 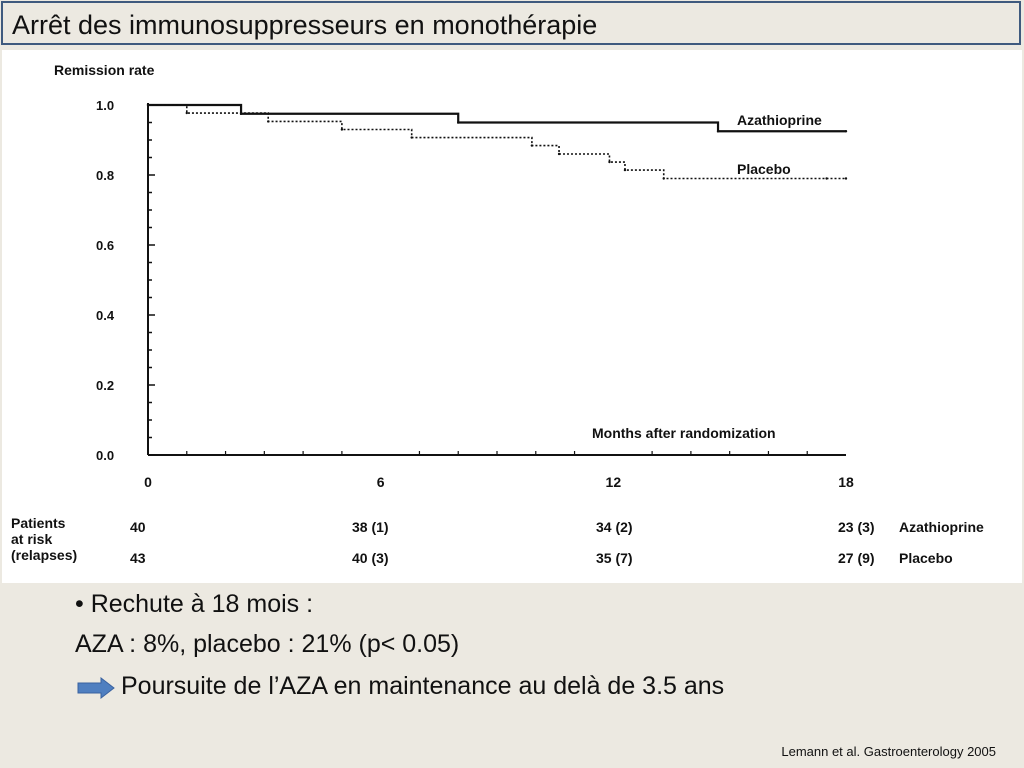 I want to click on y-ticks: 0.0 0.2 0.4 0.6 0.8 1.0, so click(x=125, y=280).